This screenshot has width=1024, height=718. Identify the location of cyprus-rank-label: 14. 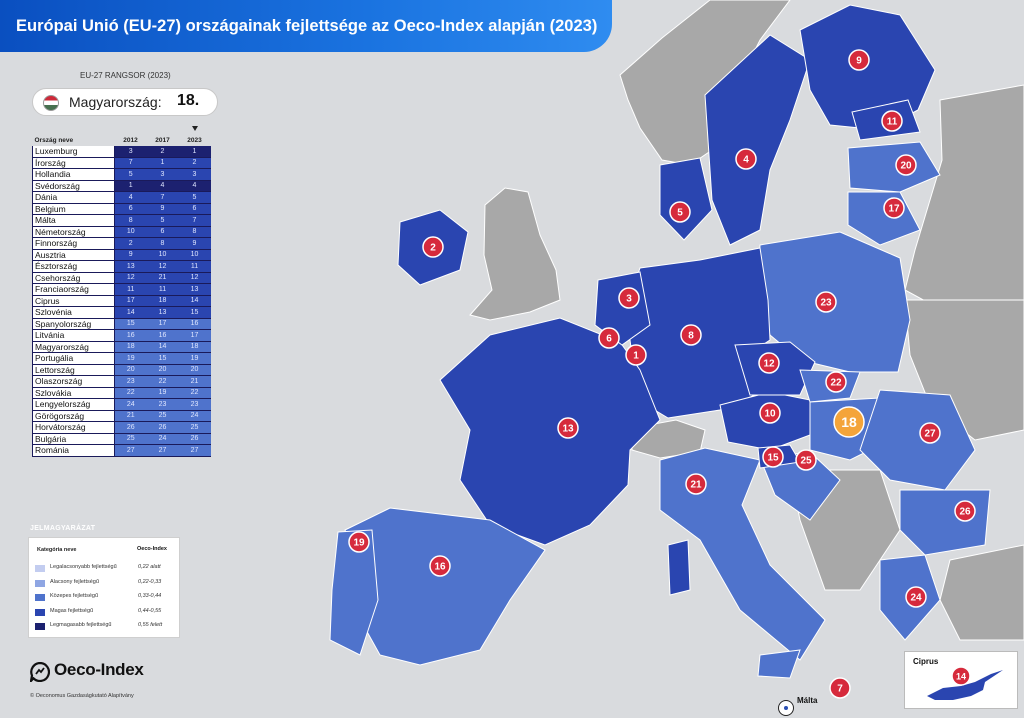
(961, 677).